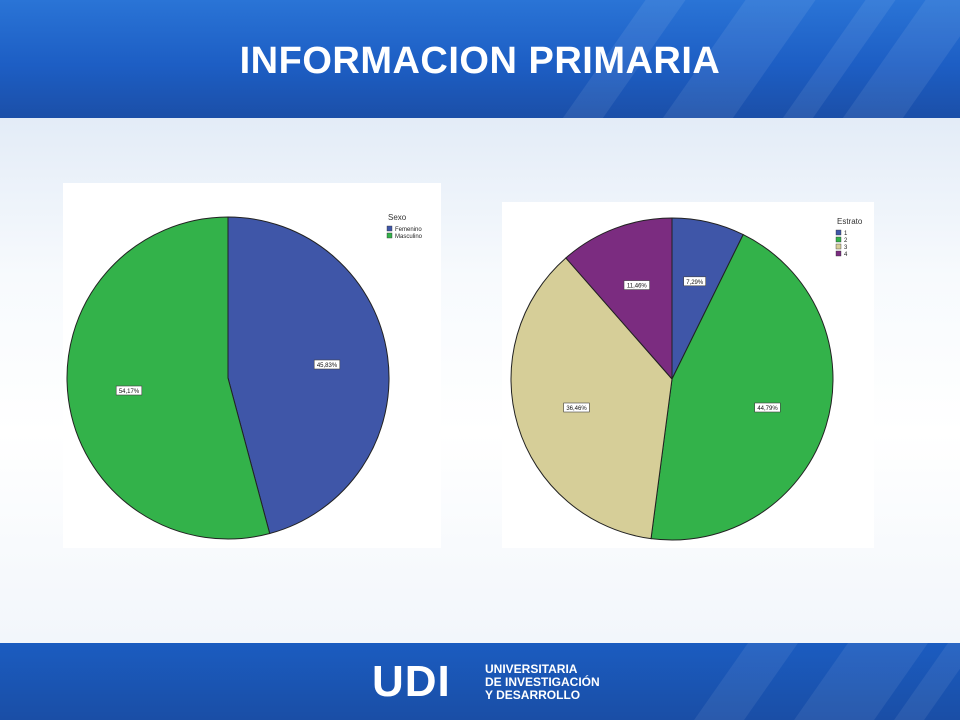  What do you see at coordinates (409, 237) in the screenshot?
I see `legend-item: Masculino` at bounding box center [409, 237].